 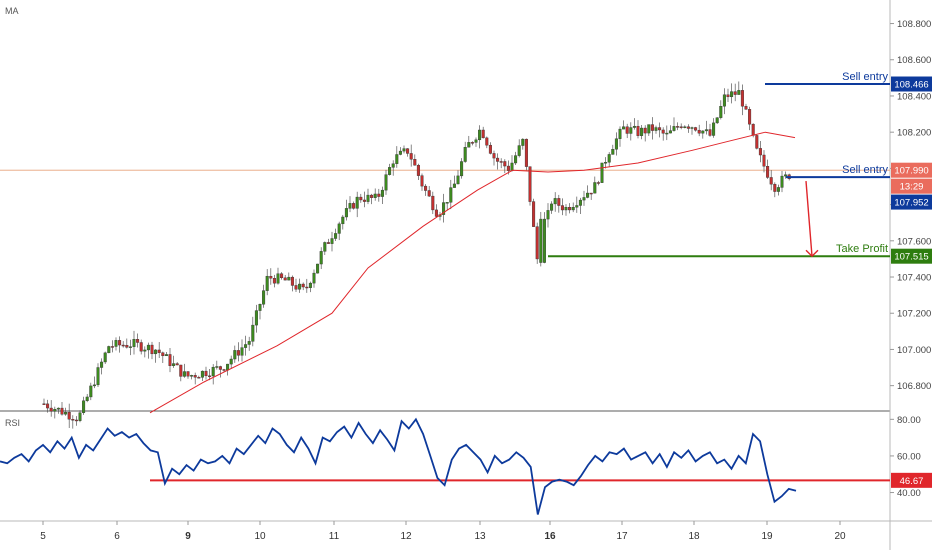 I want to click on time-tick-label: 19, so click(x=767, y=536).